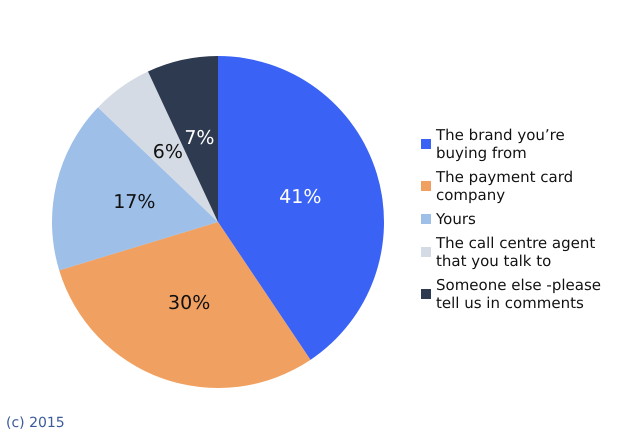 This screenshot has width=624, height=438. I want to click on legend-label: The payment card company, so click(506, 186).